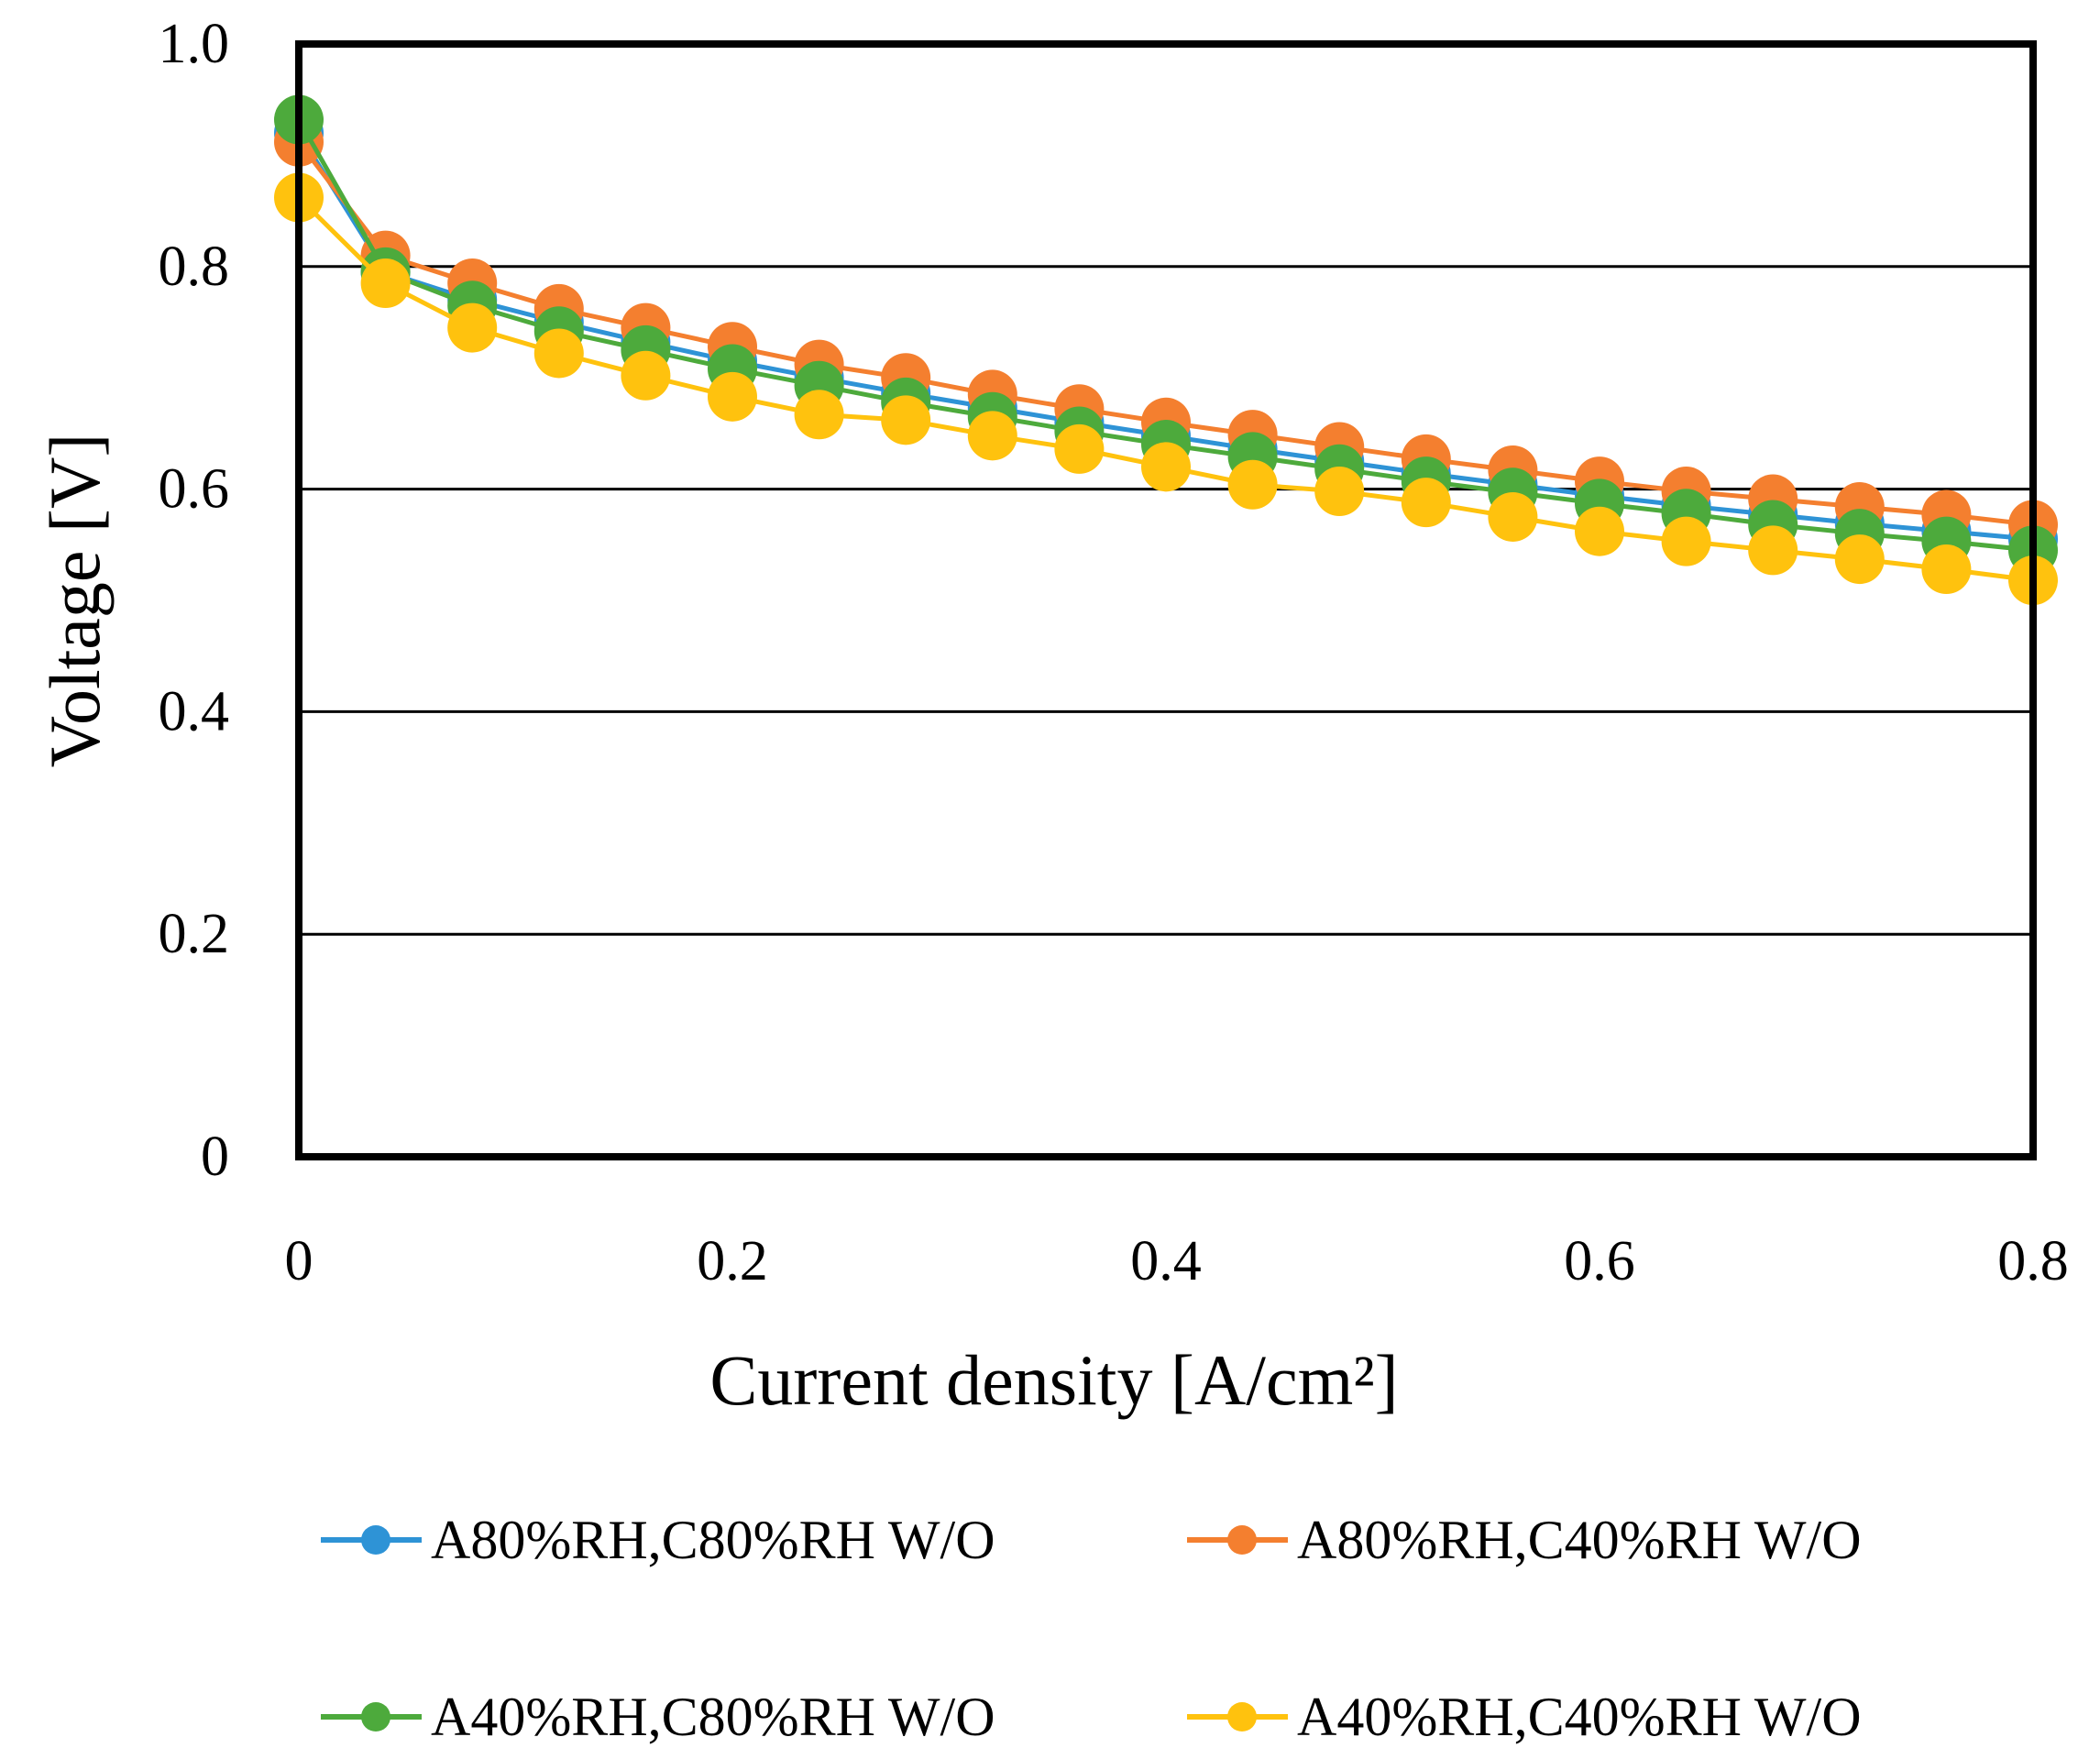 This screenshot has height=1759, width=2100. What do you see at coordinates (194, 711) in the screenshot?
I see `y-tick-label: 0.4` at bounding box center [194, 711].